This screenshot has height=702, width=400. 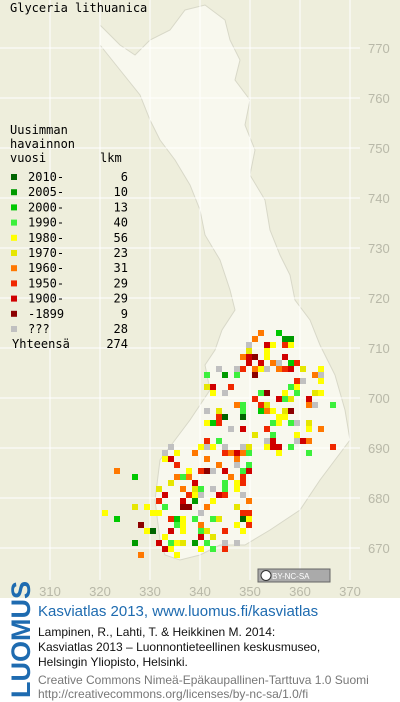 I want to click on legend-count: 29, so click(x=121, y=283).